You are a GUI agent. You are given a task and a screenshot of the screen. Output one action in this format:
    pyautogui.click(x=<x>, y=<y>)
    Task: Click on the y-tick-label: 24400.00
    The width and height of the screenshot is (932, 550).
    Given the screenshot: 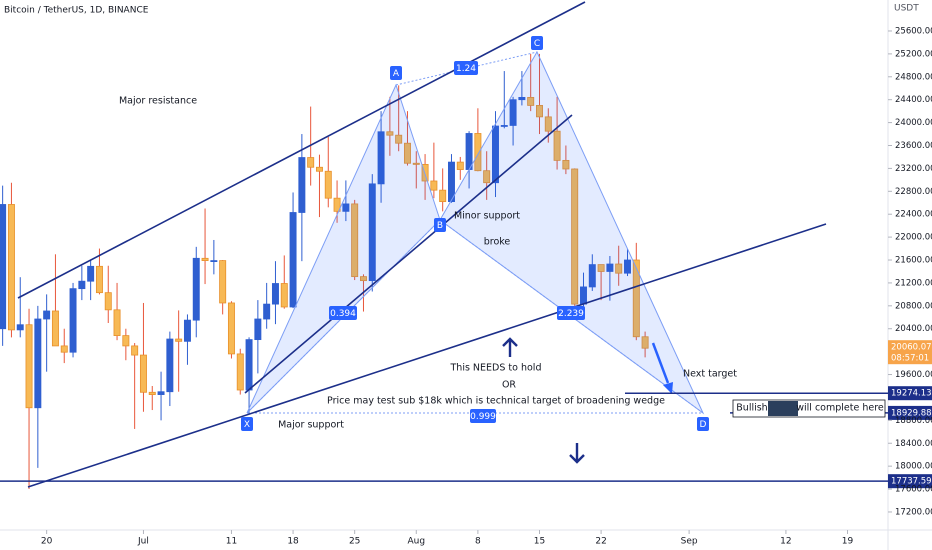 What is the action you would take?
    pyautogui.click(x=913, y=100)
    